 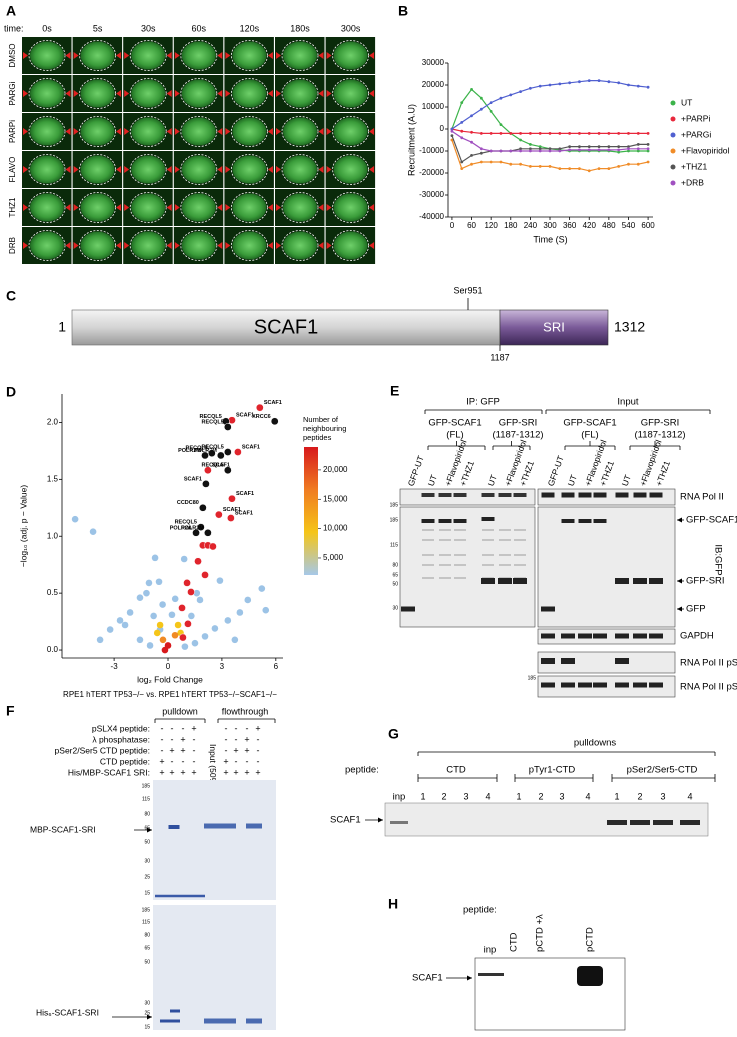 What do you see at coordinates (333, 557) in the screenshot?
I see `colorbar-label: 5,000` at bounding box center [333, 557].